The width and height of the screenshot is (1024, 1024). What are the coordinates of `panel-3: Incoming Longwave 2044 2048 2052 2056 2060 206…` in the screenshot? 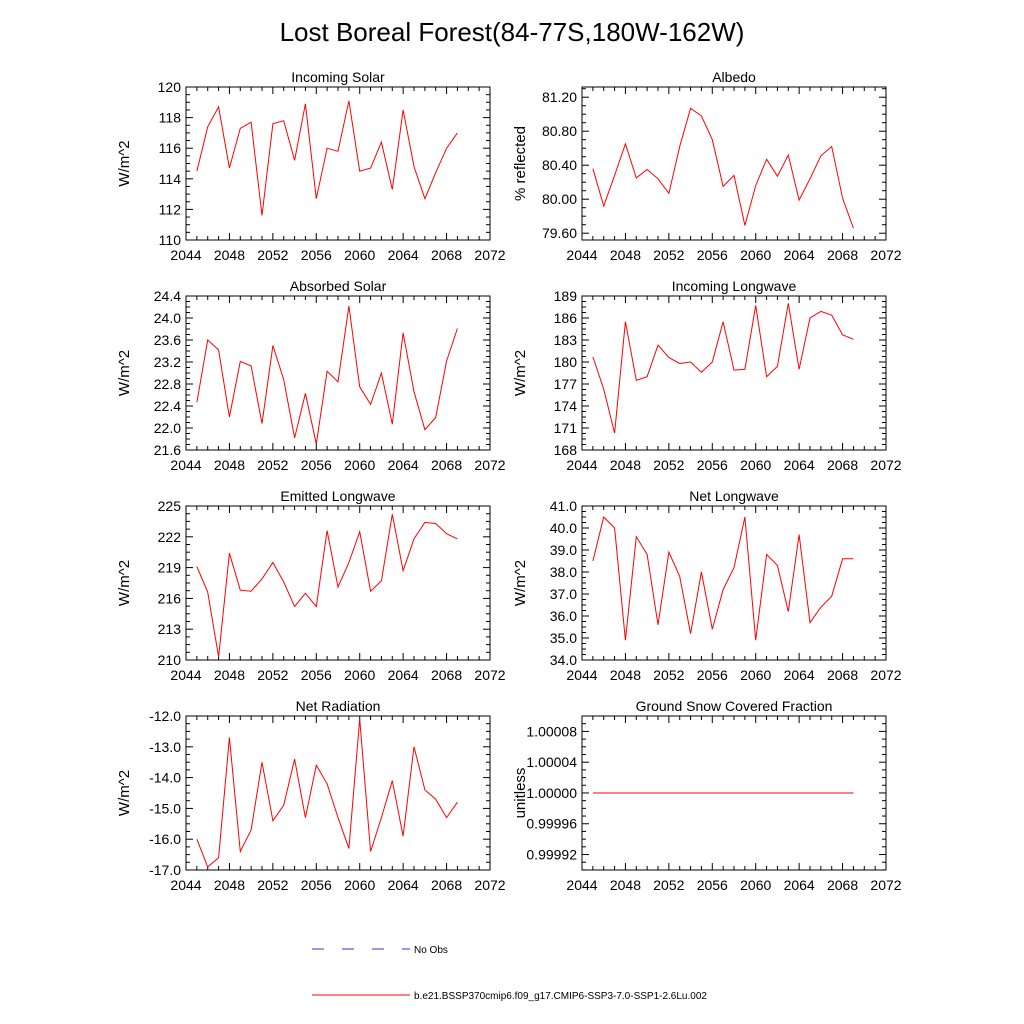 It's located at (707, 375).